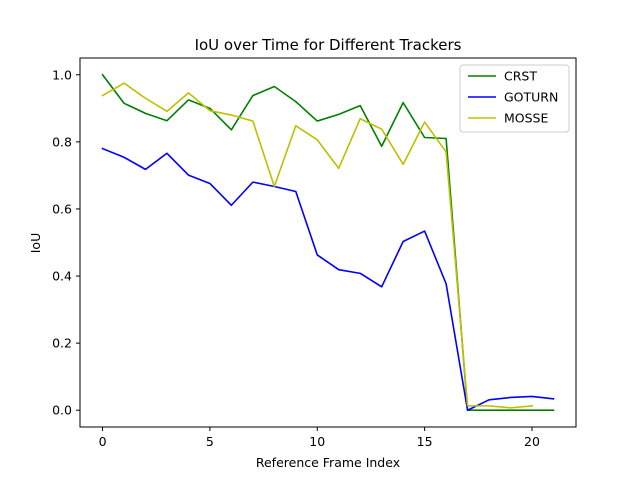  I want to click on y-axis-label: IoU, so click(35, 243).